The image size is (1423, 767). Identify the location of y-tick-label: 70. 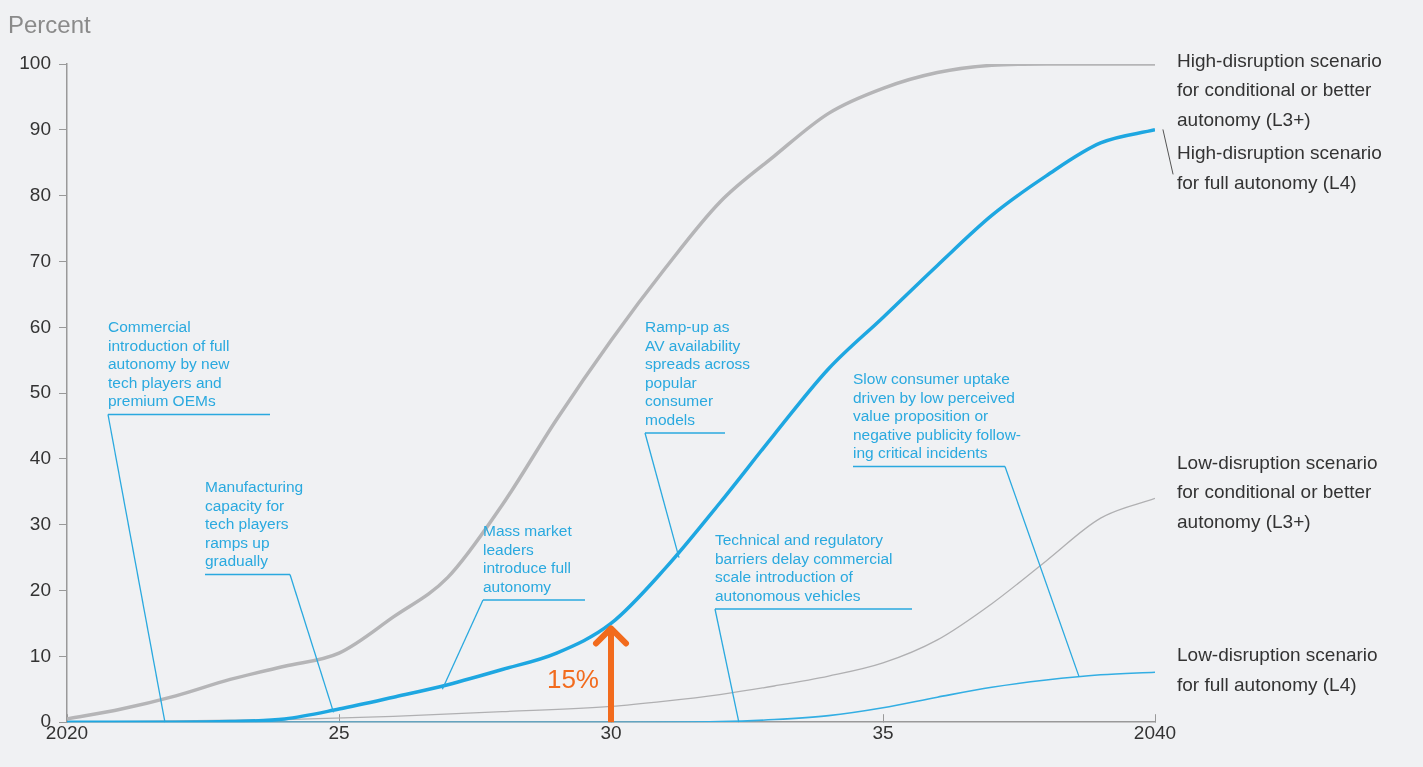
(40, 260).